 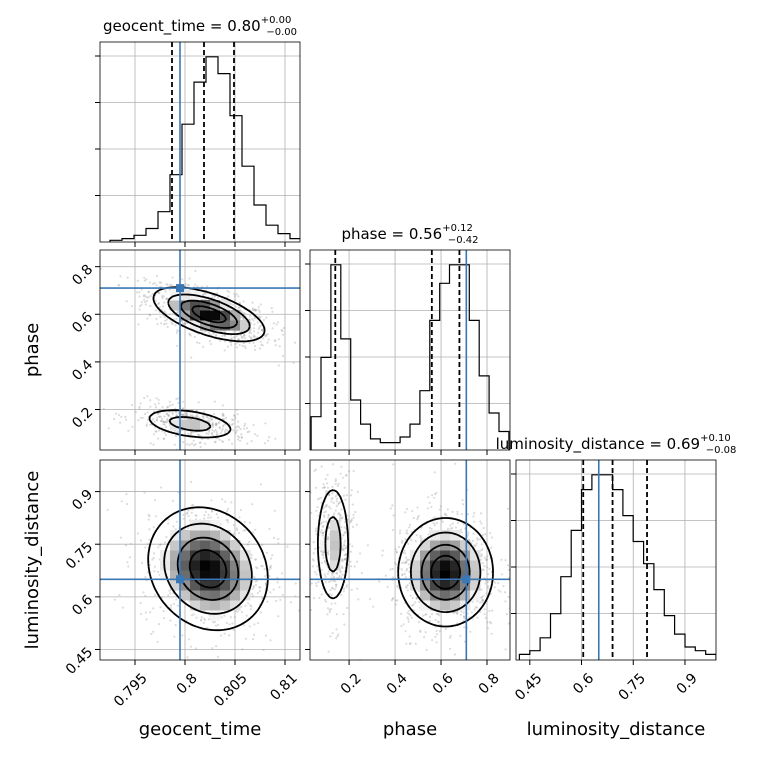 What do you see at coordinates (82, 275) in the screenshot?
I see `y-tick-label: 0.8` at bounding box center [82, 275].